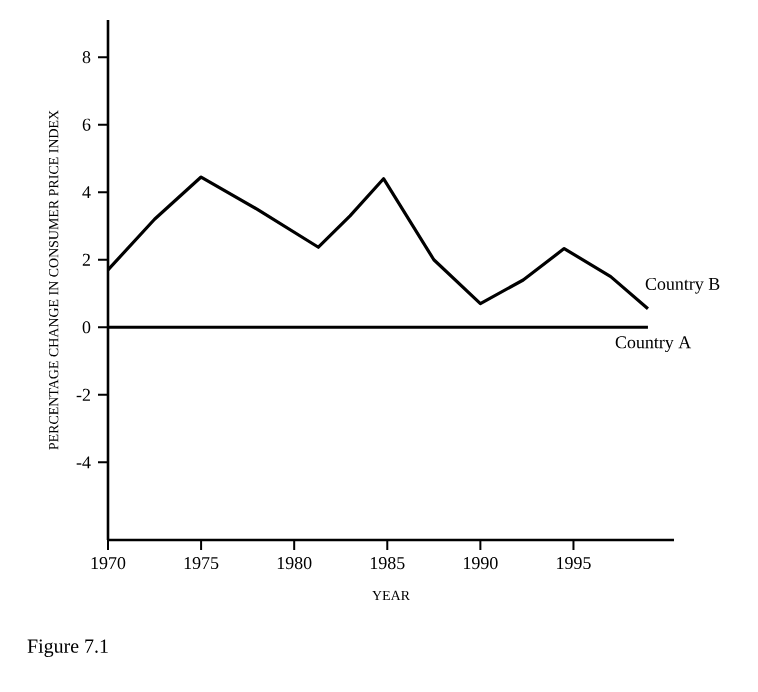 The width and height of the screenshot is (758, 692). What do you see at coordinates (574, 563) in the screenshot?
I see `x-tick-label: 1995` at bounding box center [574, 563].